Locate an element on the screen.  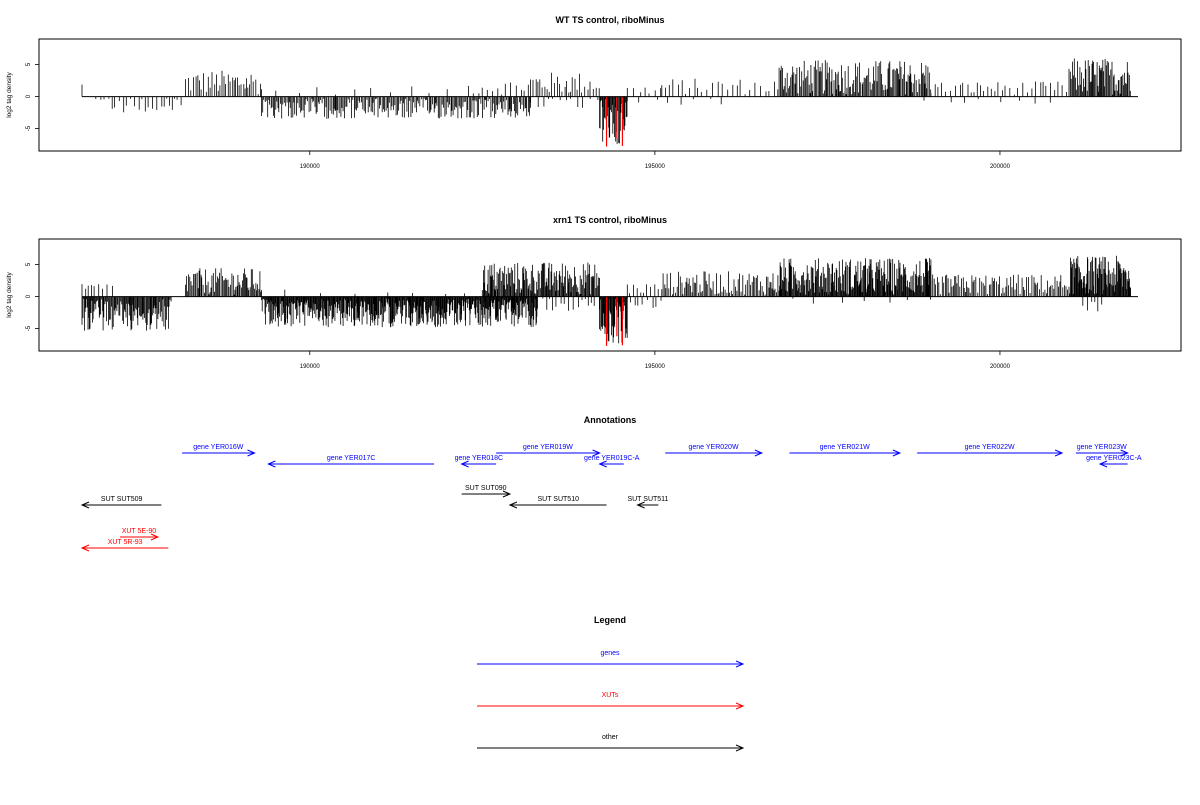
wt-y-axis-label: log2 tag density is located at coordinates (9, 94).